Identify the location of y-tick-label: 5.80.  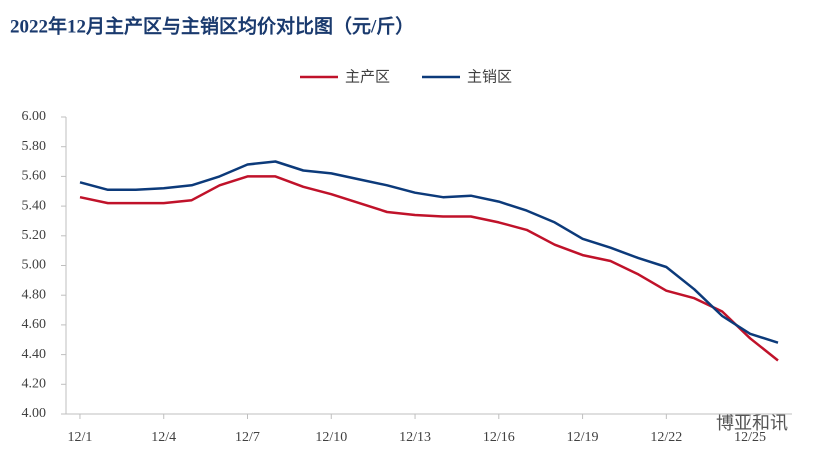
(34, 146).